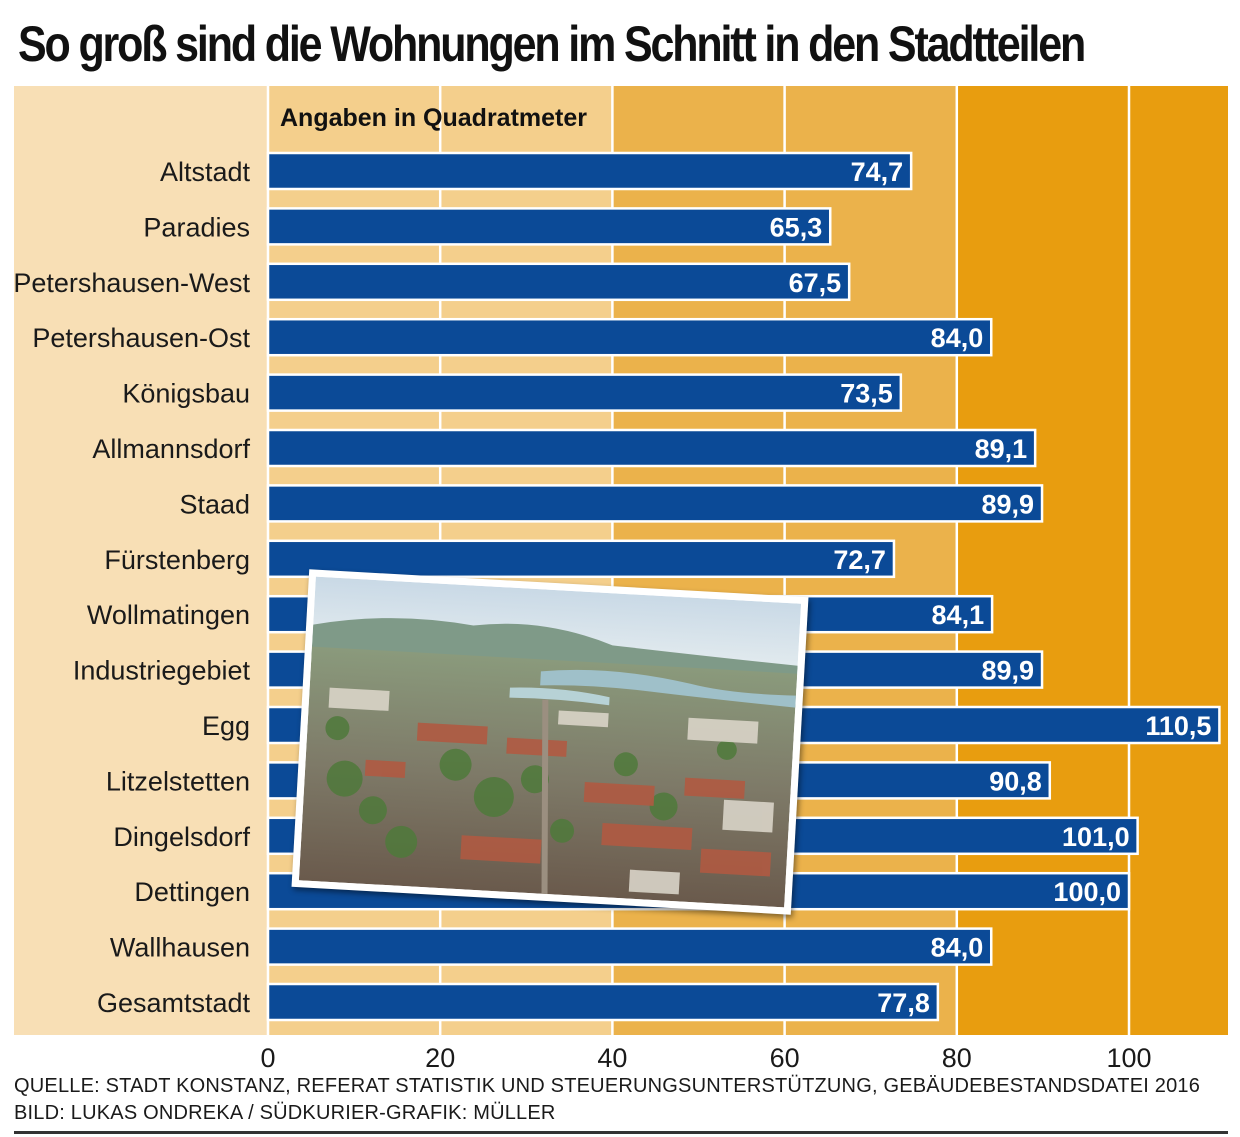 This screenshot has height=1137, width=1240. What do you see at coordinates (655, 503) in the screenshot?
I see `bar-staad` at bounding box center [655, 503].